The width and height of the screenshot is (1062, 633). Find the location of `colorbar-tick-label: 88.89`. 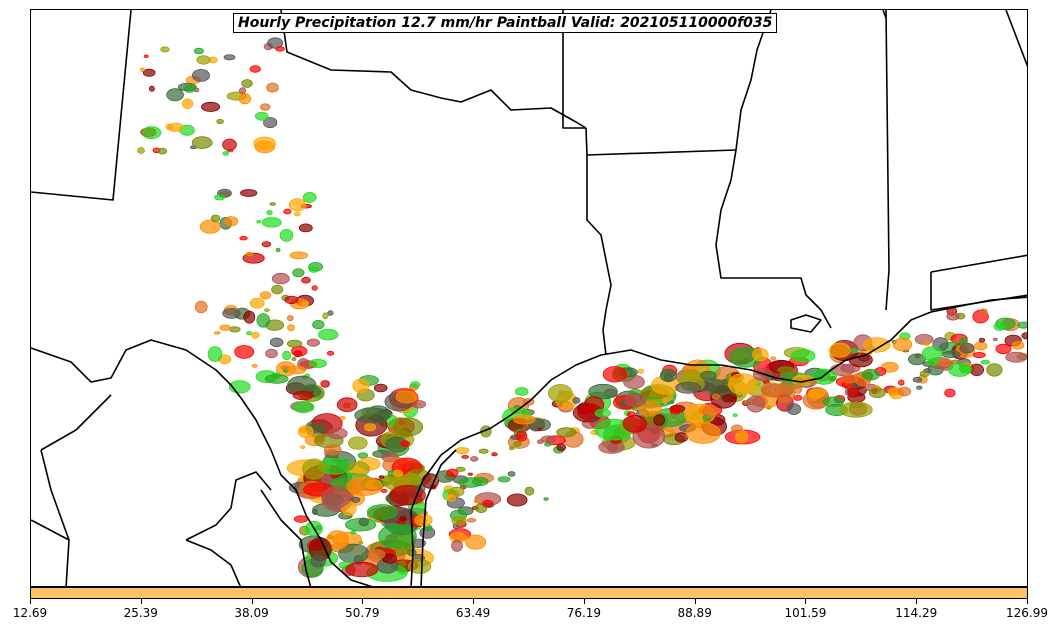

colorbar-tick-label: 88.89 is located at coordinates (694, 613).